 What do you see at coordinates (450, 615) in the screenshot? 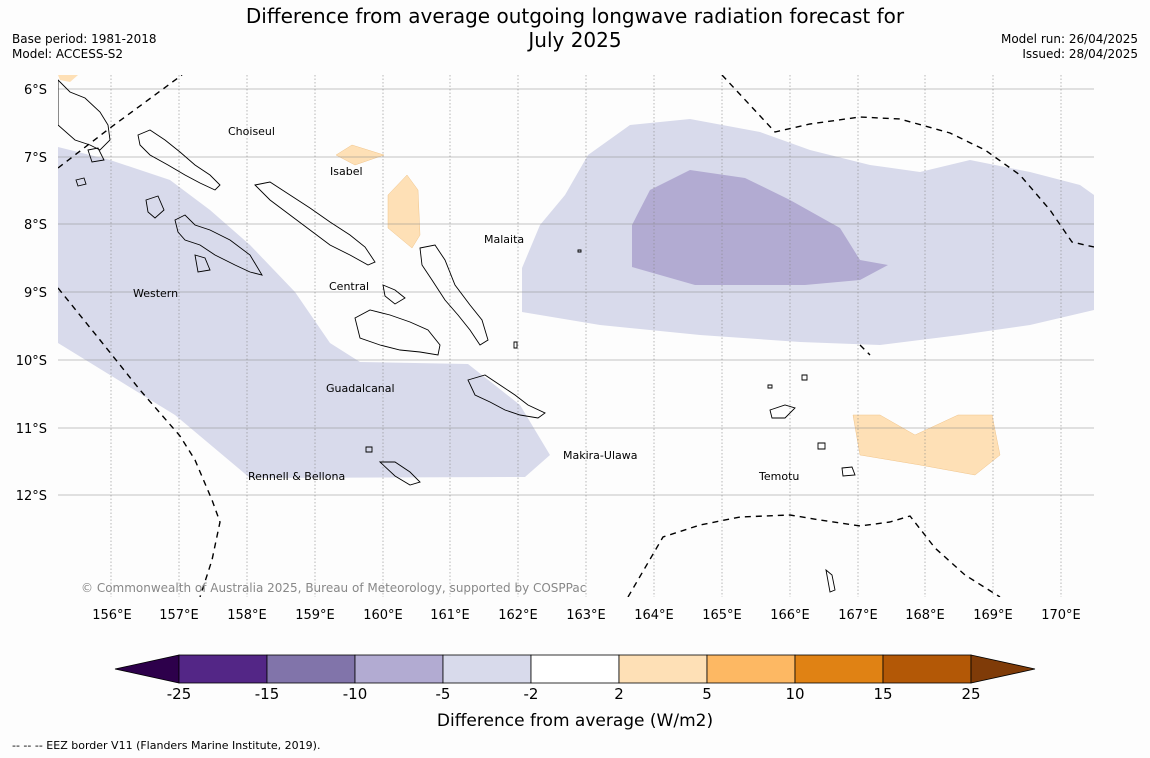
I see `lon-label: 161°E` at bounding box center [450, 615].